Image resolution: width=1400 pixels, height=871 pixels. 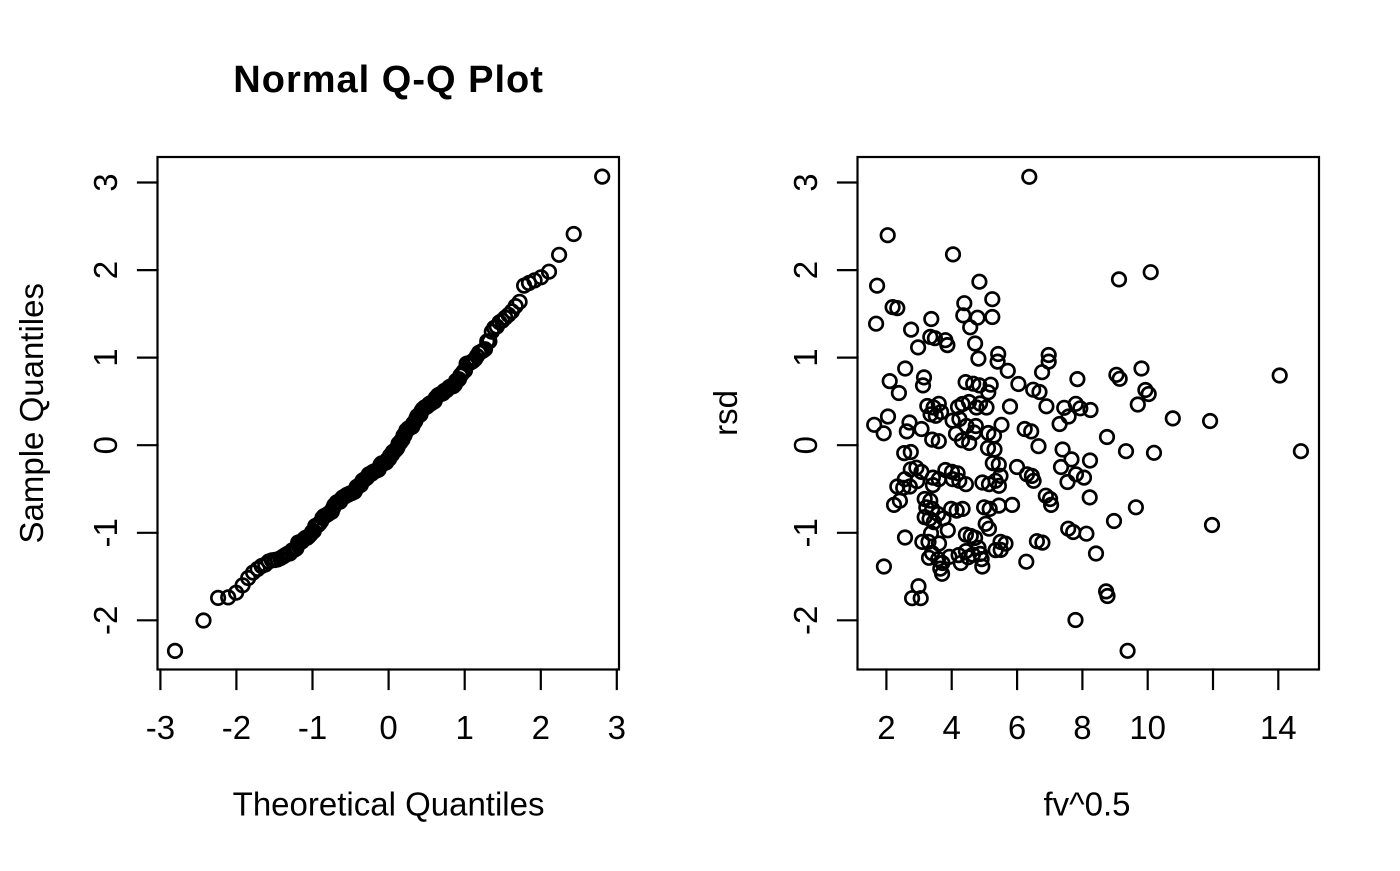 What do you see at coordinates (952, 727) in the screenshot?
I see `svg-text: 4` at bounding box center [952, 727].